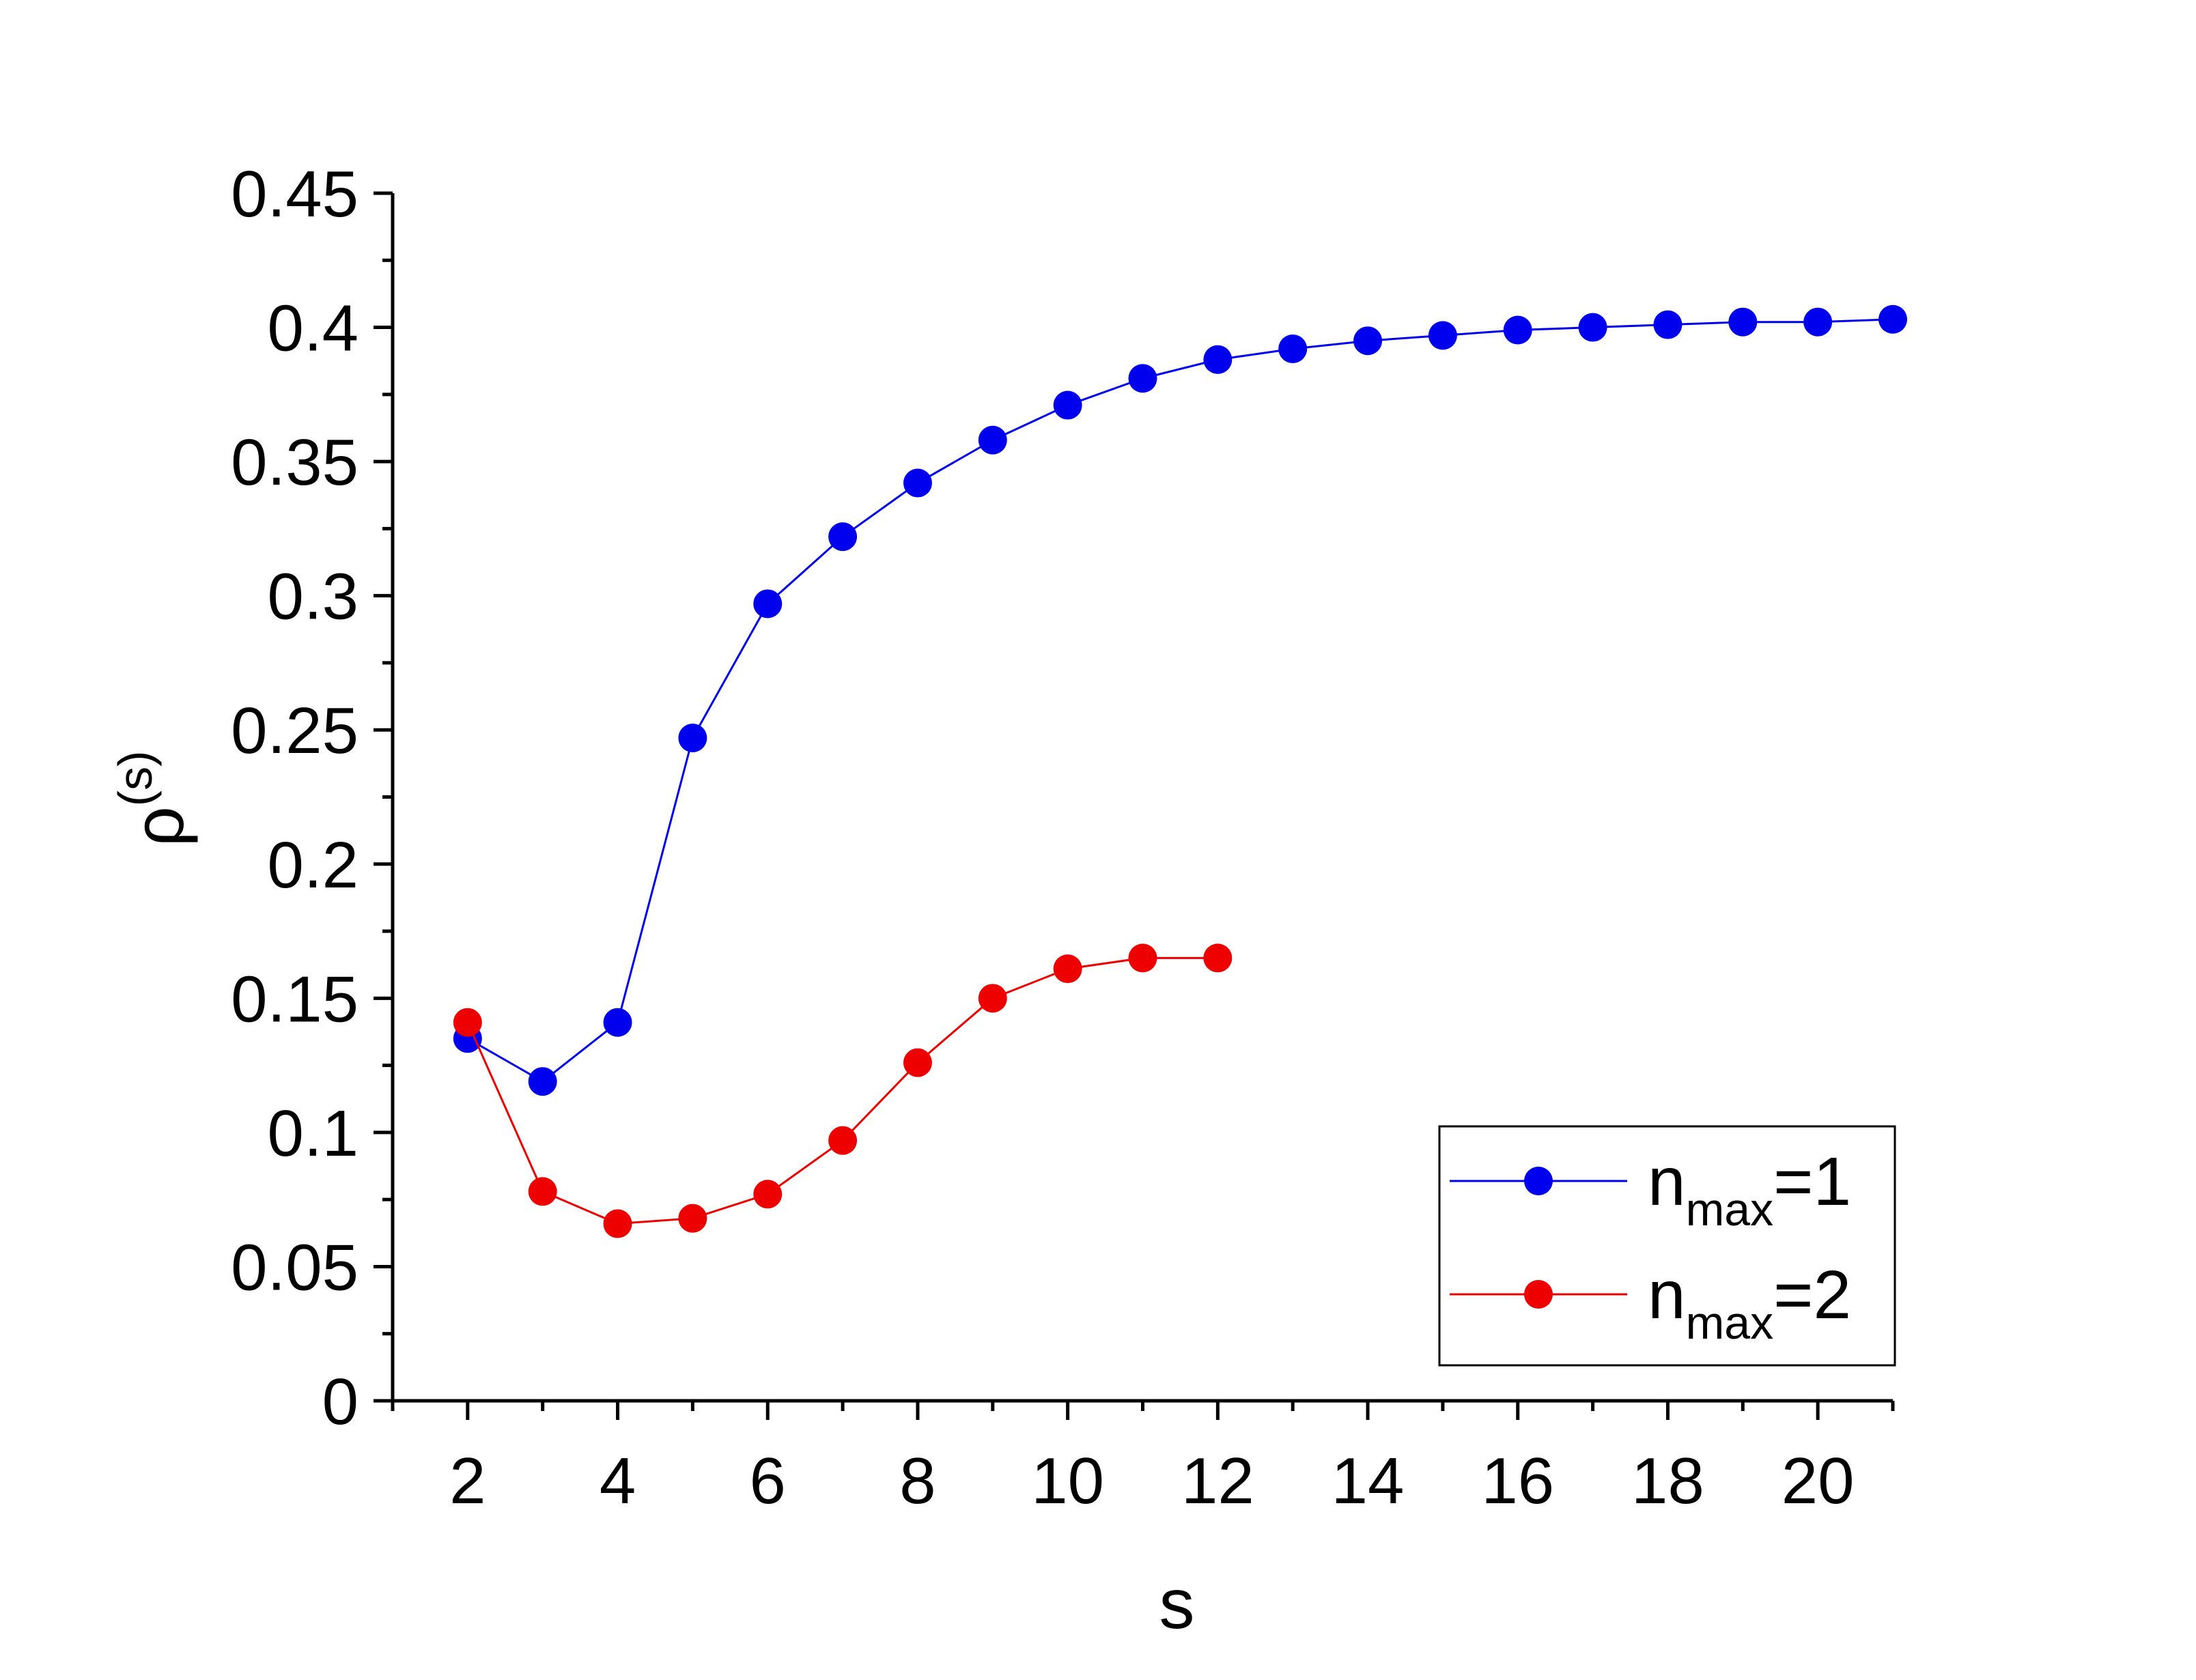 The image size is (2196, 1680). What do you see at coordinates (1668, 1481) in the screenshot?
I see `x-tick-label: 18` at bounding box center [1668, 1481].